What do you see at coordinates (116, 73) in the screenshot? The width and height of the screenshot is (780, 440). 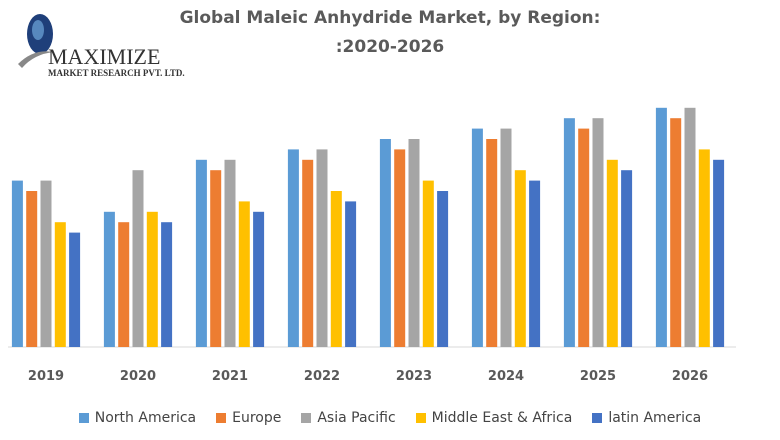 I see `svg-text: MARKET RESEARCH PVT. LTD.` at bounding box center [116, 73].